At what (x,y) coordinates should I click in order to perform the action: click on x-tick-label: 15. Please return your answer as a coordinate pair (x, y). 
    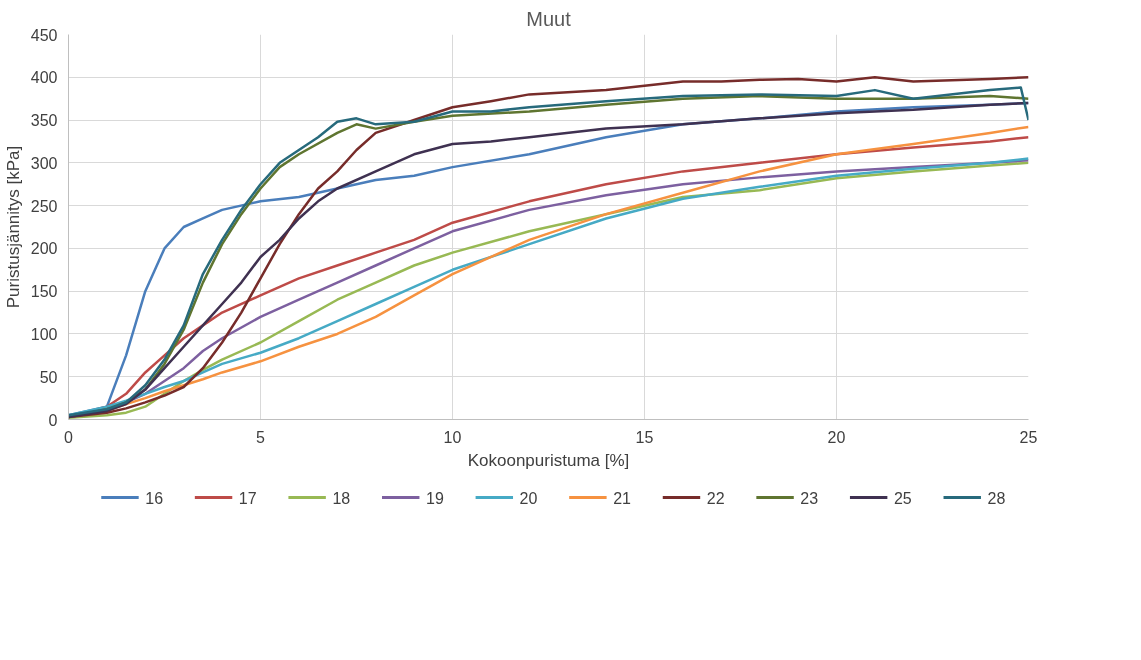
    Looking at the image, I should click on (644, 437).